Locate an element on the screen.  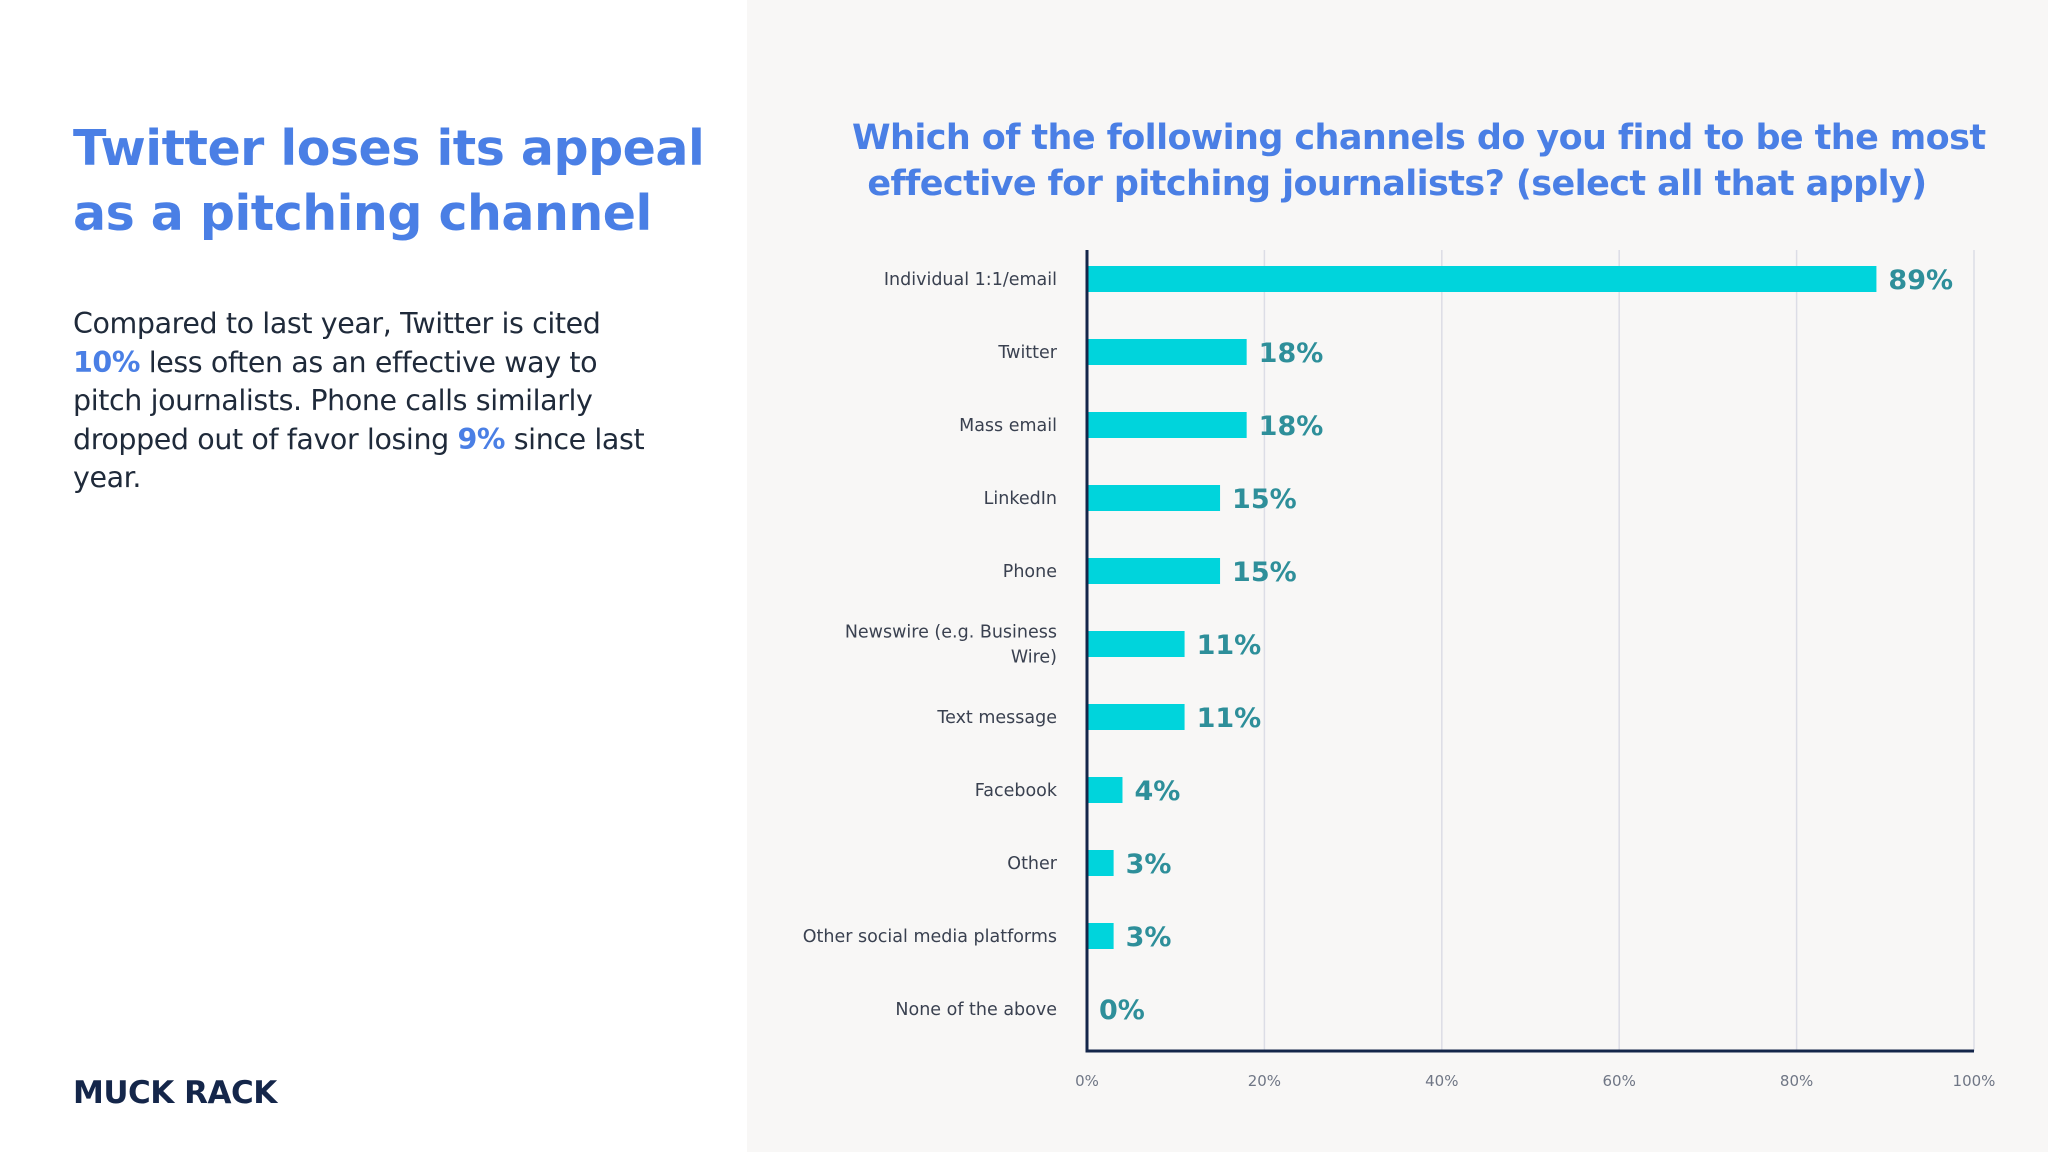
category-label-7: Facebook is located at coordinates (1016, 791).